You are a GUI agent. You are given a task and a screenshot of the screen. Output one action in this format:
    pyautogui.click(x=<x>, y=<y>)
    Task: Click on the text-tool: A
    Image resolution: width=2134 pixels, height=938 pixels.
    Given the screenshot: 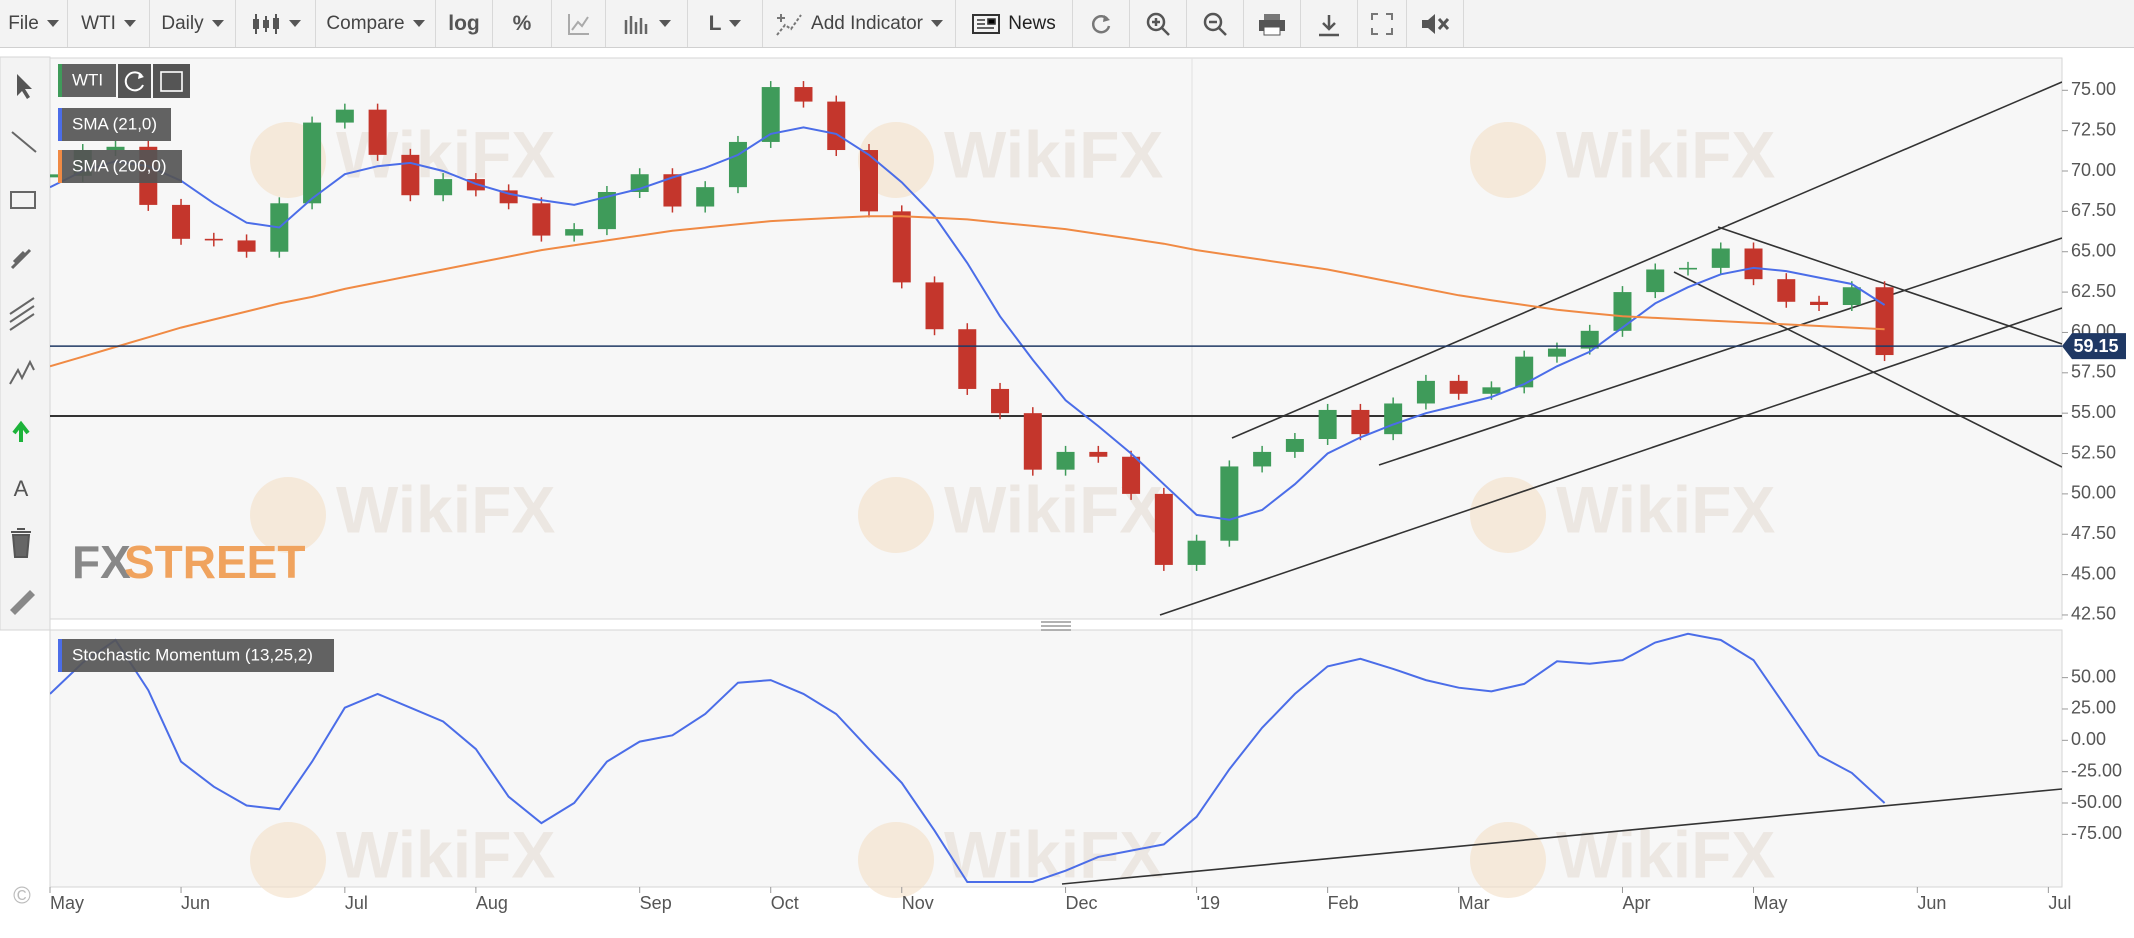 What is the action you would take?
    pyautogui.click(x=21, y=488)
    